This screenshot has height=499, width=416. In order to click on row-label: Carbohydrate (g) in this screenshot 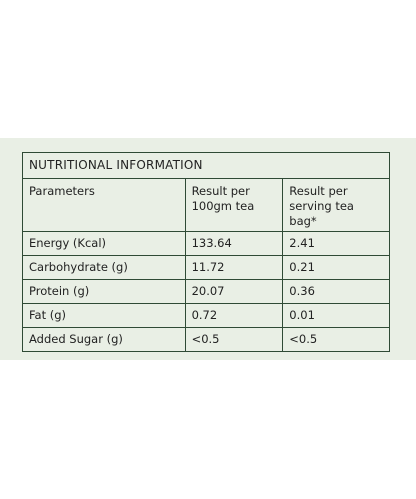, I will do `click(104, 267)`.